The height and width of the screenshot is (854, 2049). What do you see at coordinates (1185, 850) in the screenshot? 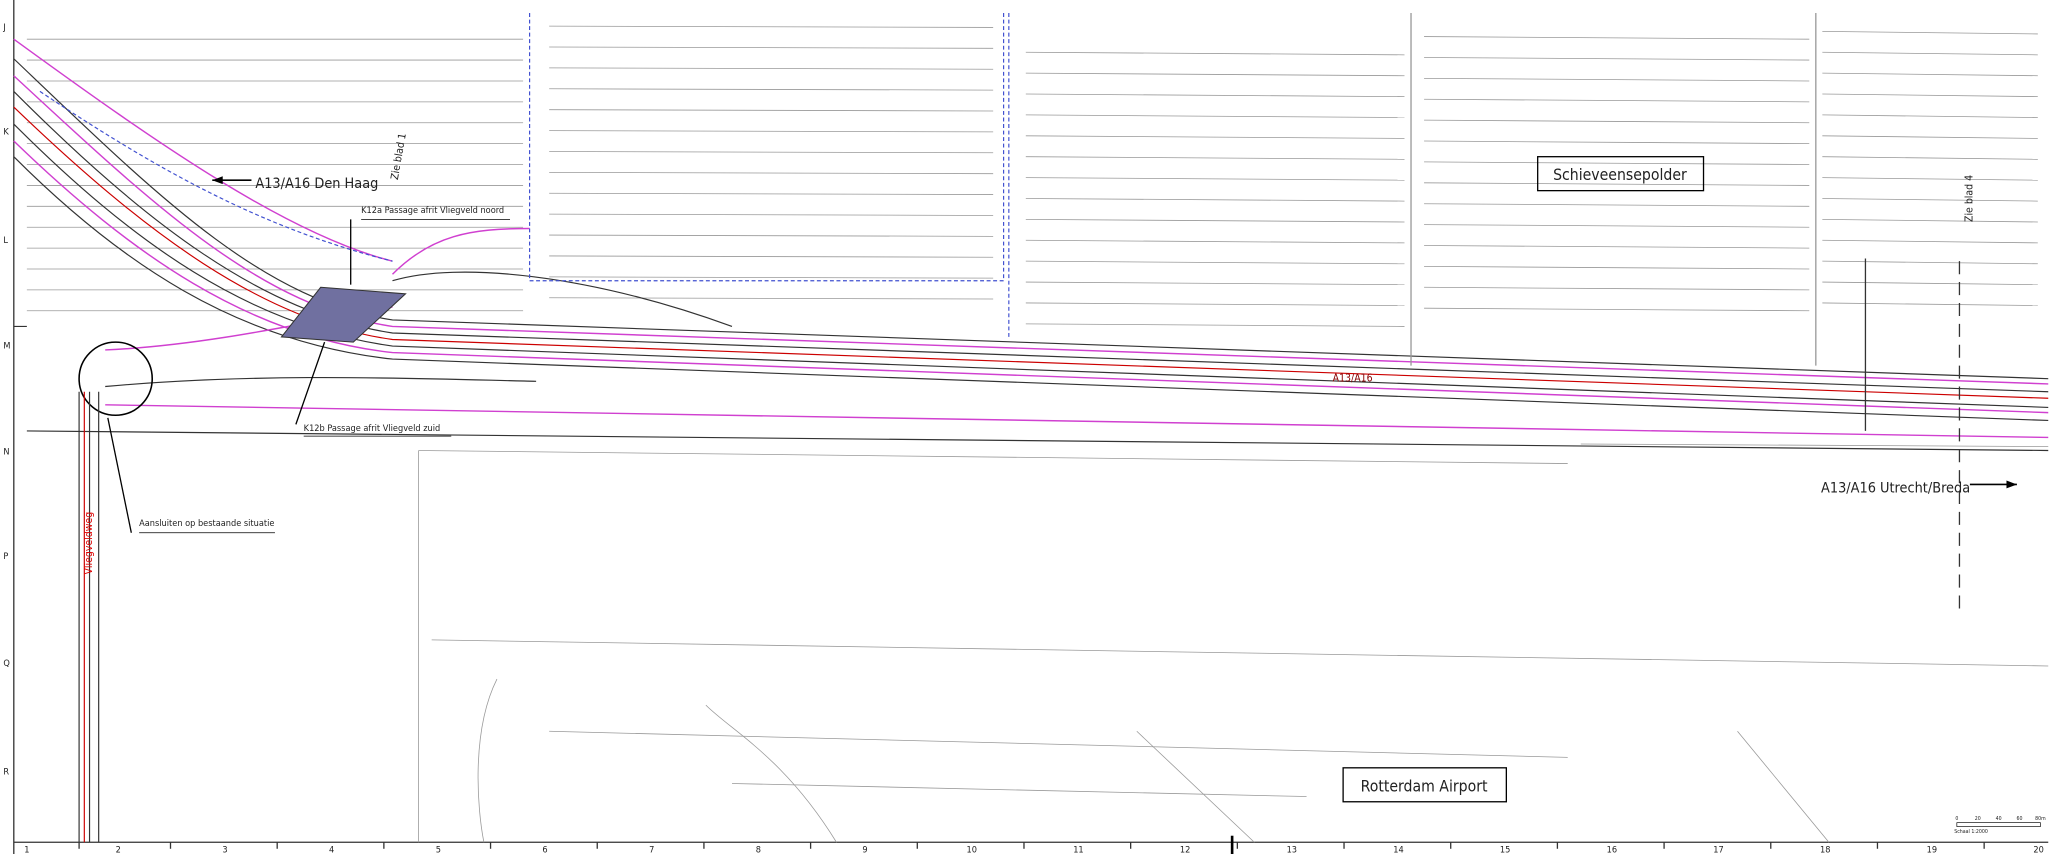
I see `grid-column-label: 12` at bounding box center [1185, 850].